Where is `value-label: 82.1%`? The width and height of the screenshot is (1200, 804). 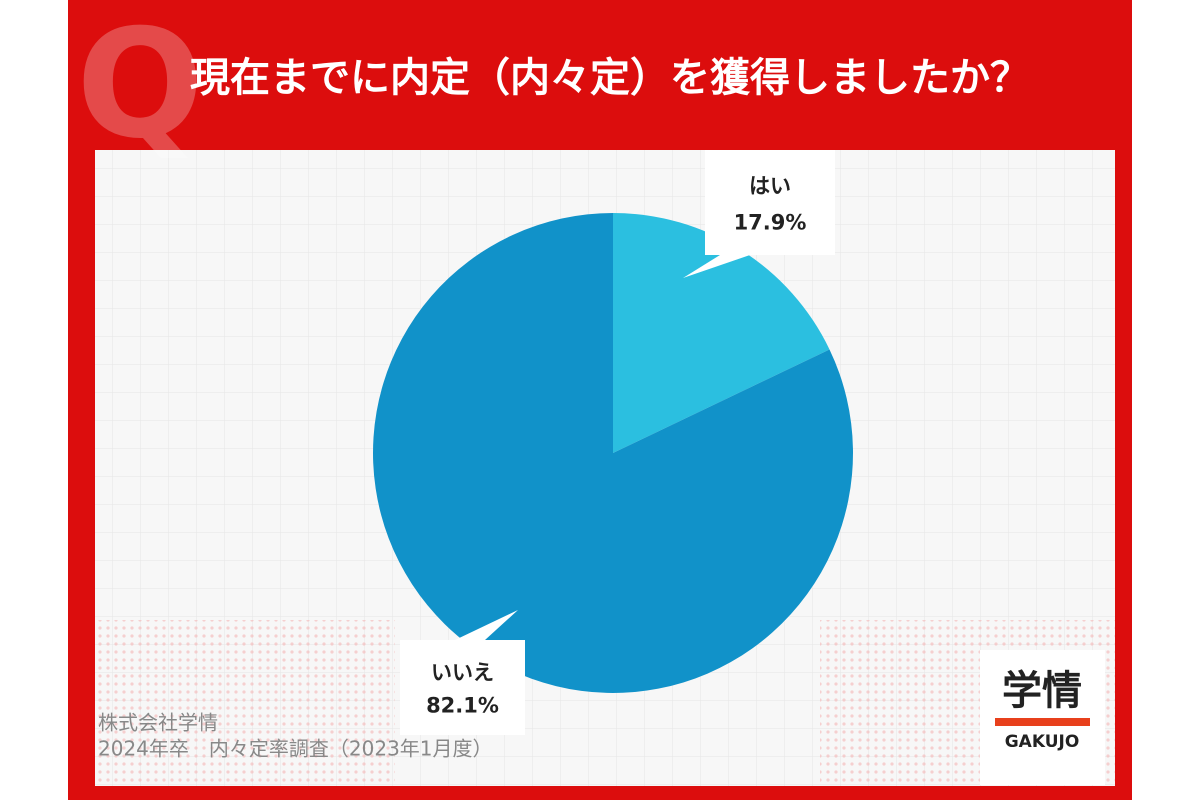 value-label: 82.1% is located at coordinates (462, 706).